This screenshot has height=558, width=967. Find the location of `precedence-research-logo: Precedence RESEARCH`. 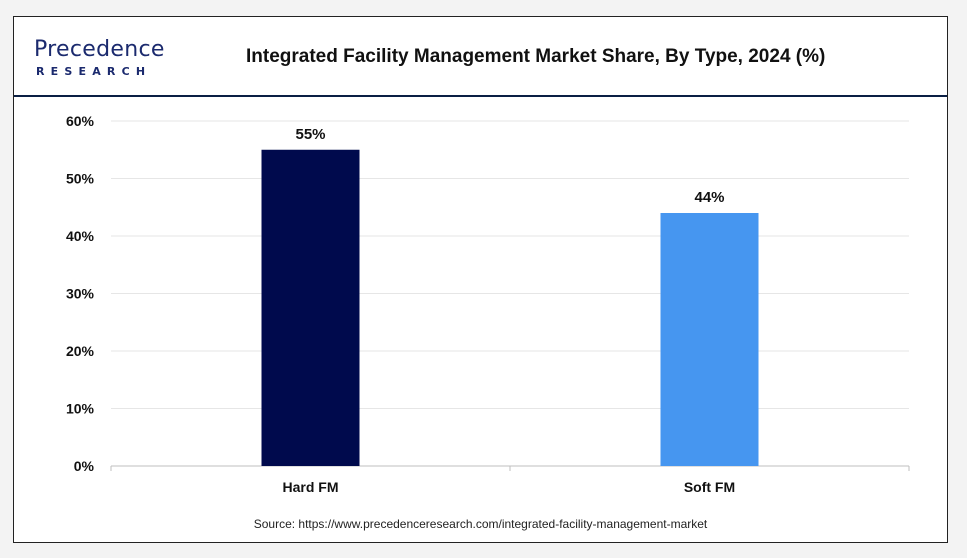

precedence-research-logo: Precedence RESEARCH is located at coordinates (104, 59).